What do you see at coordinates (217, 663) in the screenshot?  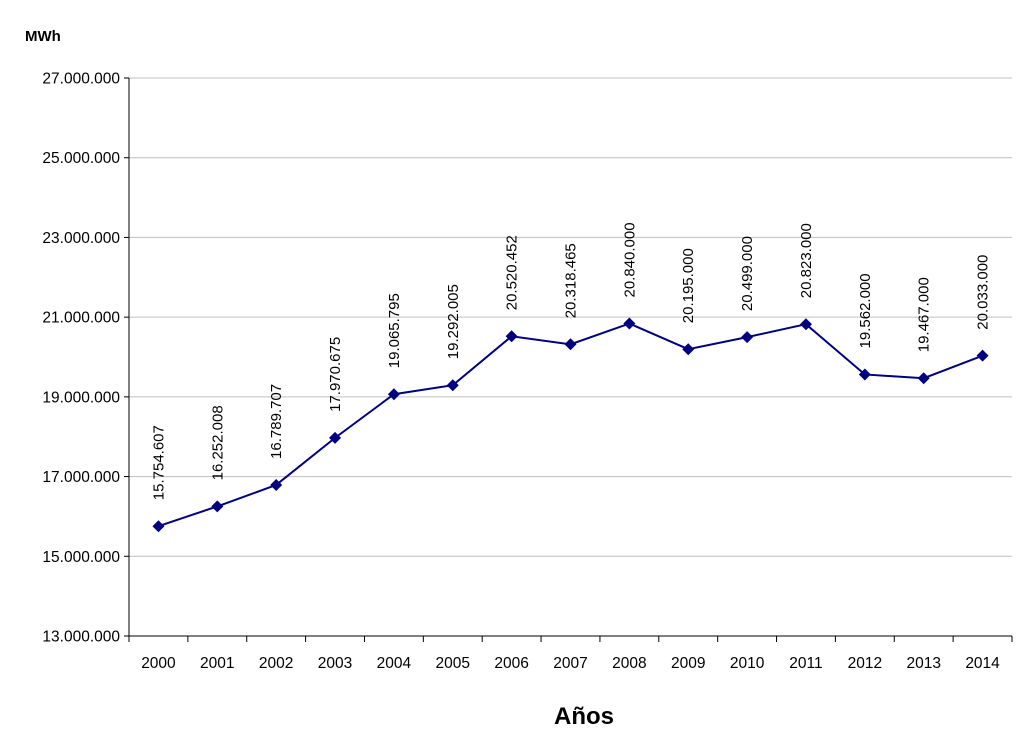 I see `x-tick-label: 2001` at bounding box center [217, 663].